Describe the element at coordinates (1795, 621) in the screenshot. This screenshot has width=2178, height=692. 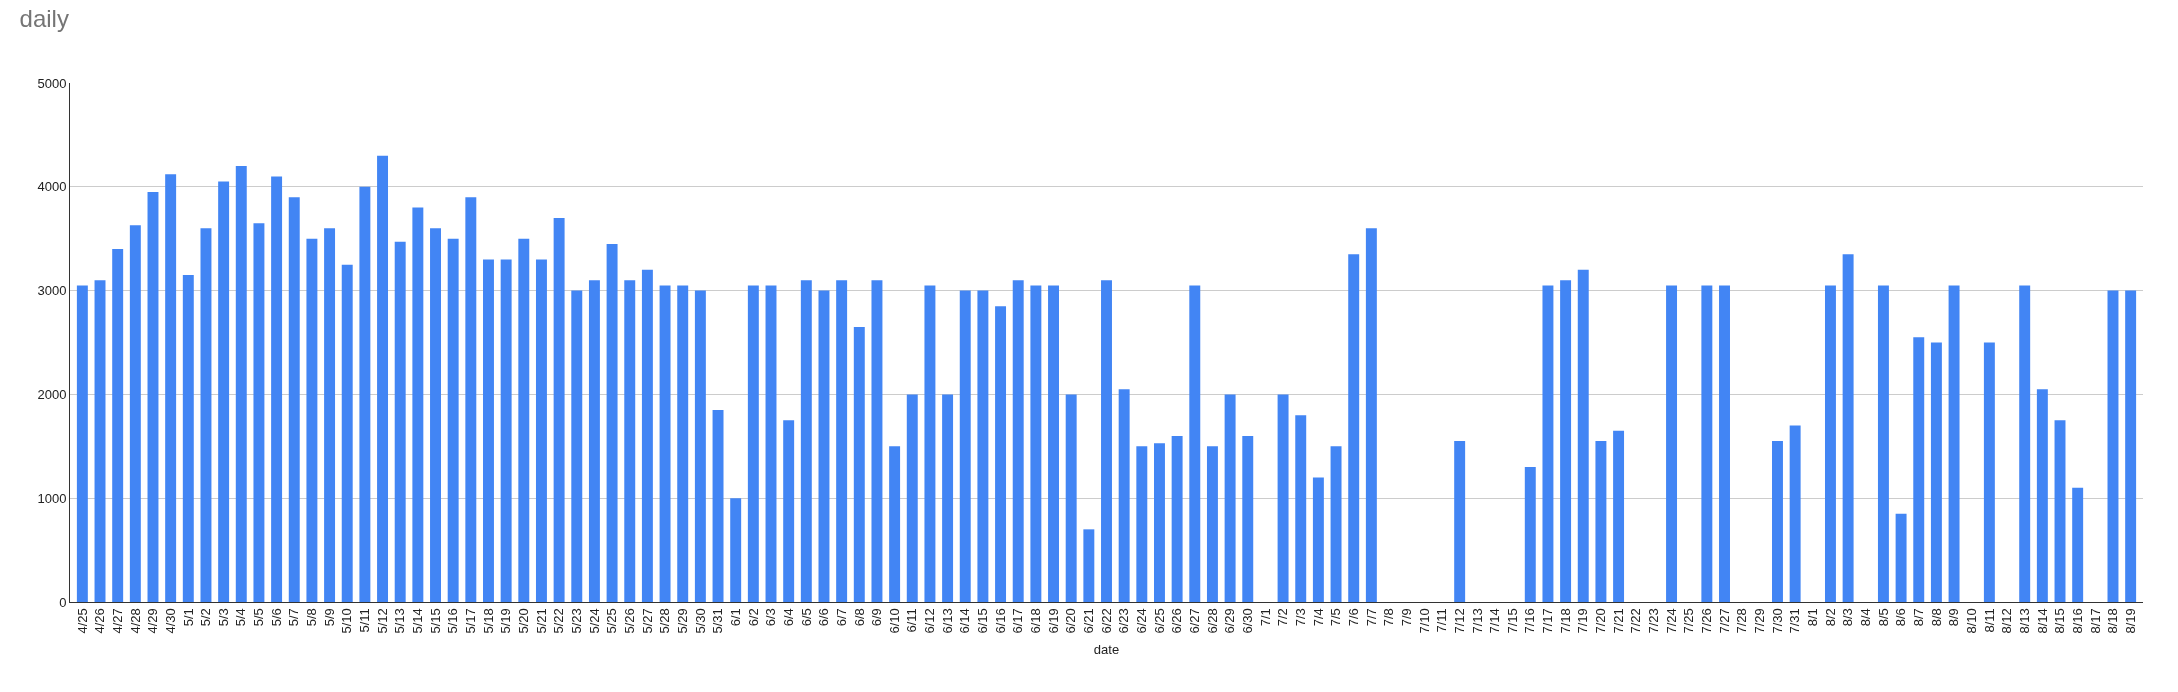
I see `x-tick-label: 7/31` at that location.